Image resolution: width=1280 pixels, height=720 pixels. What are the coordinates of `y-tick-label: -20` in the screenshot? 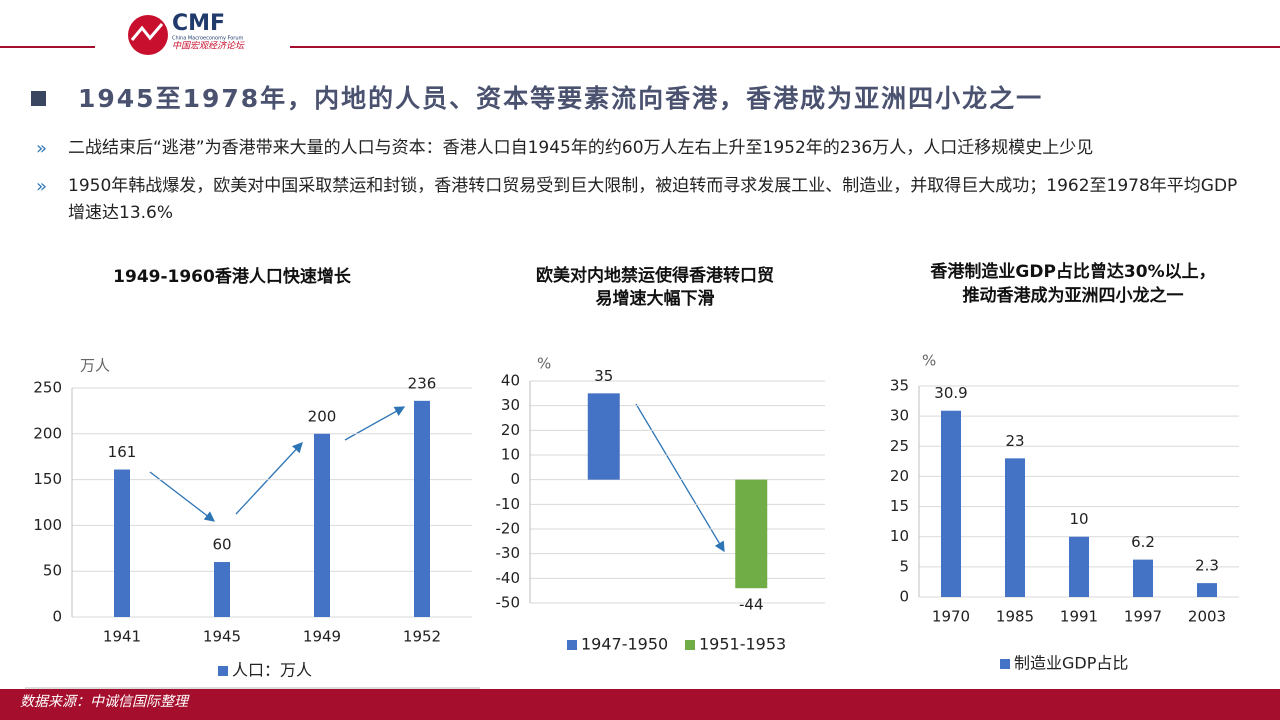 It's located at (508, 529).